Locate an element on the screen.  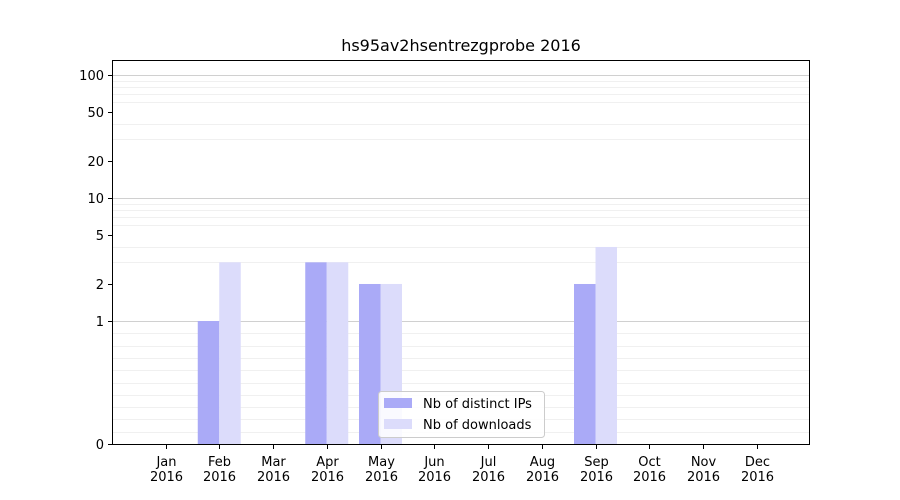
bar-distinct-ips-sep is located at coordinates (585, 363).